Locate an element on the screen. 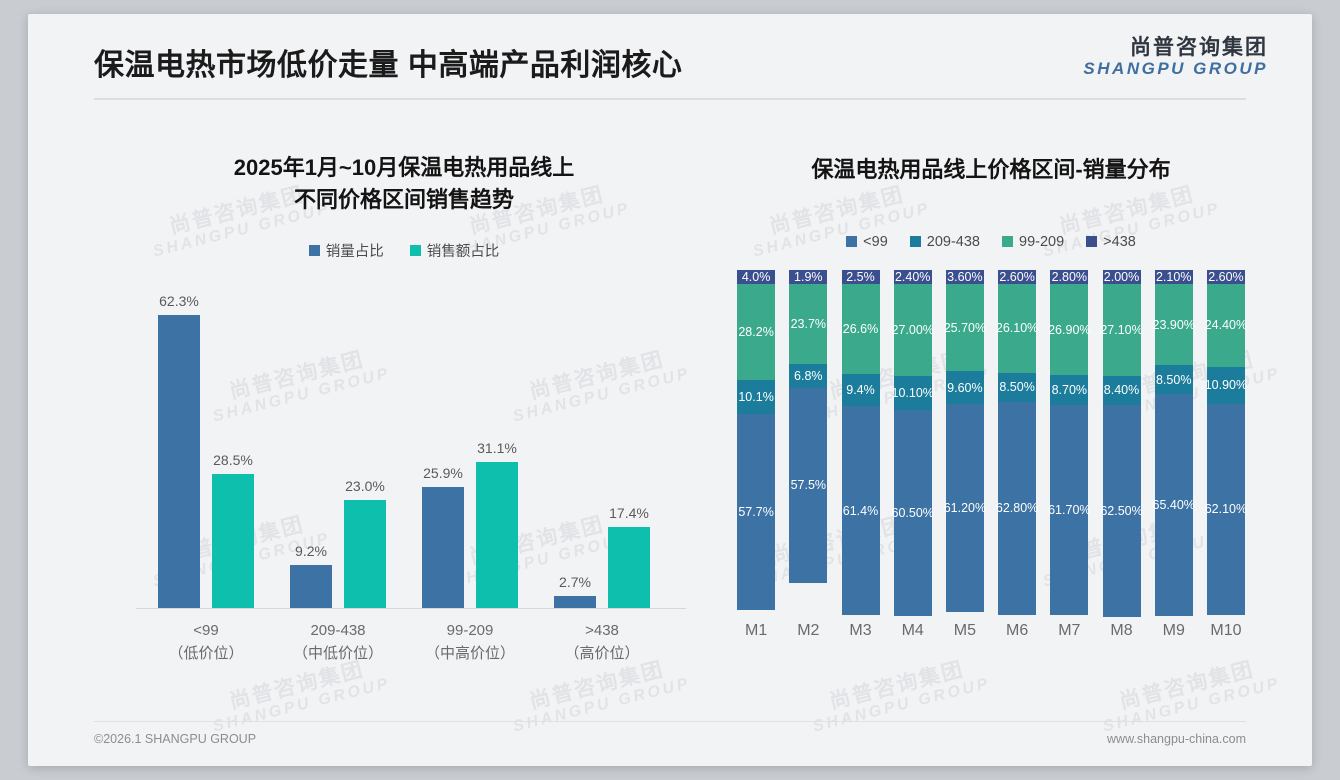 The height and width of the screenshot is (780, 1340). stack-segment-label: 57.7% is located at coordinates (756, 512).